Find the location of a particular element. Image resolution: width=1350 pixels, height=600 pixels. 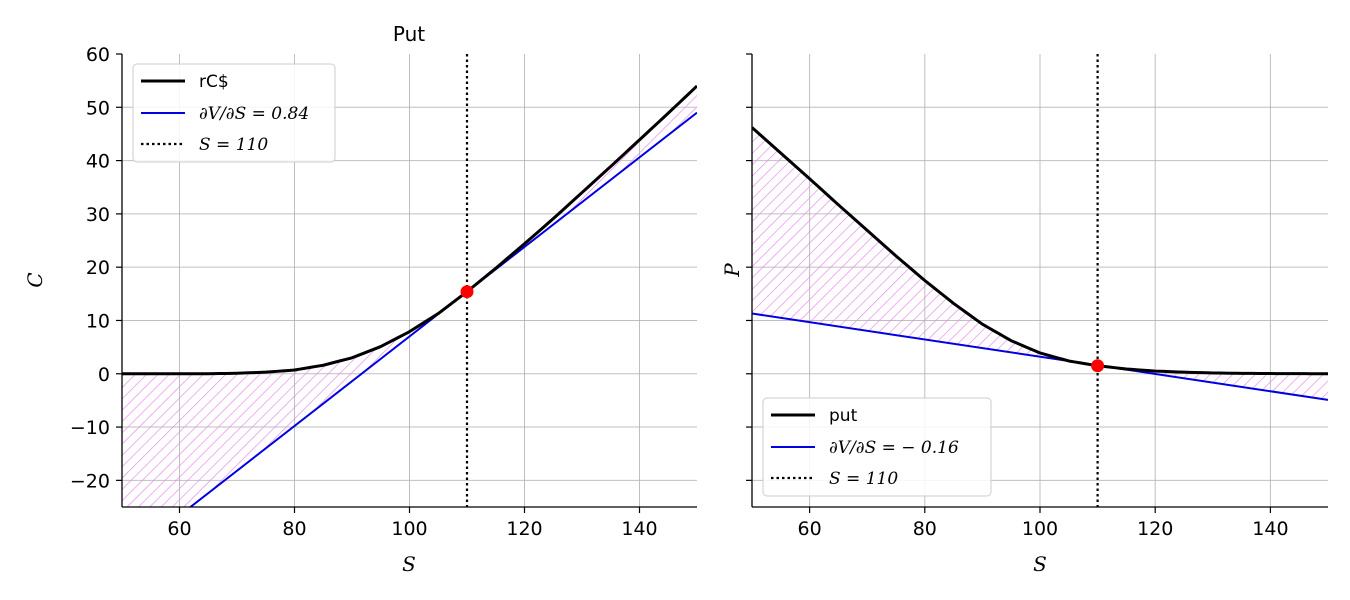

legend: rC$ ∂V/∂S = 0.84 S = 110 is located at coordinates (234, 113).